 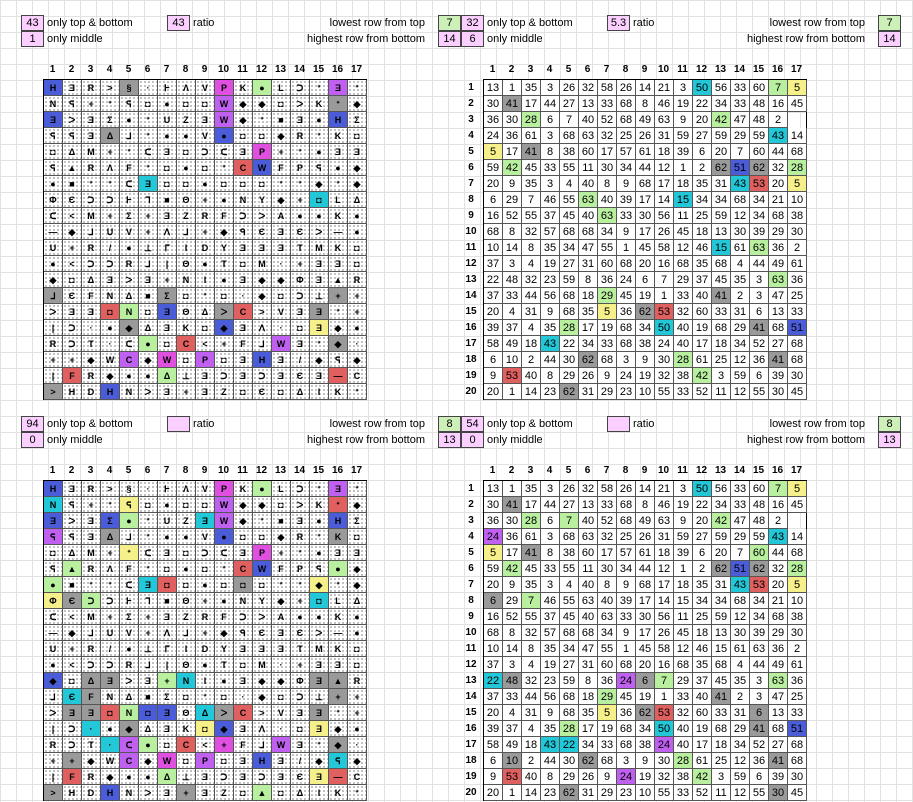 I want to click on grid-cell: 21, so click(x=664, y=88).